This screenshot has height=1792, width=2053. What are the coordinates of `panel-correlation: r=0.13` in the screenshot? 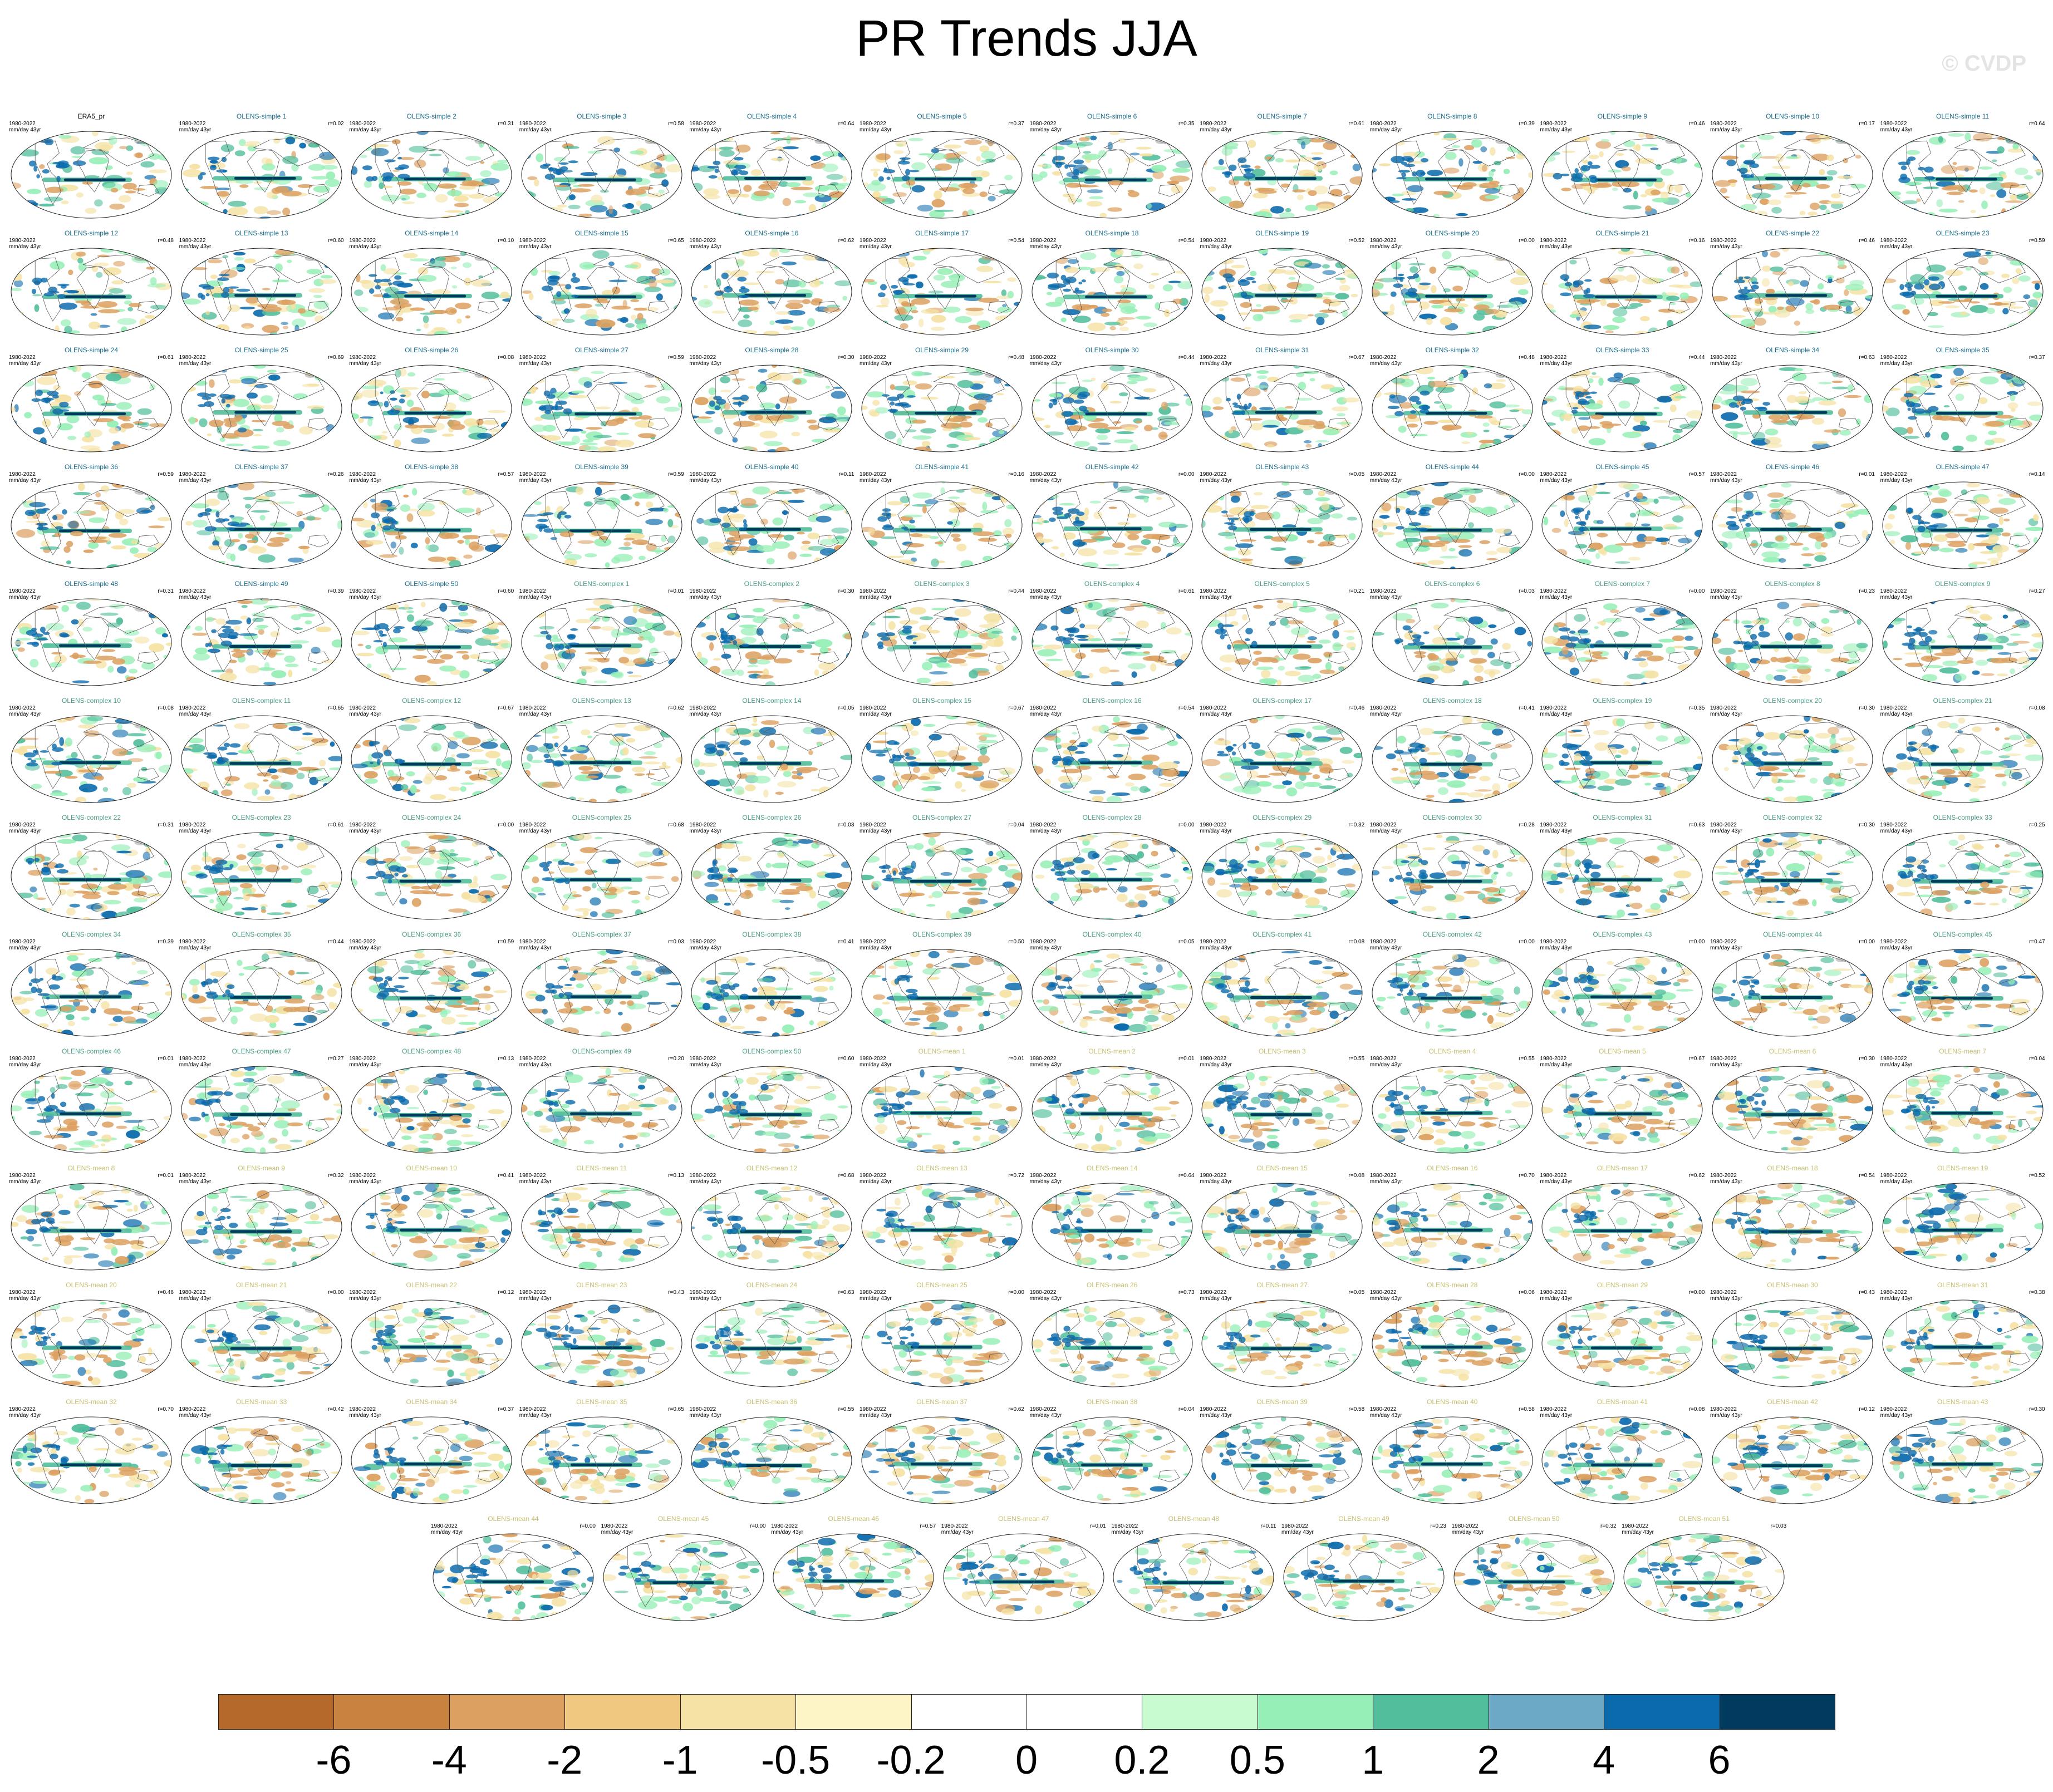 It's located at (676, 1176).